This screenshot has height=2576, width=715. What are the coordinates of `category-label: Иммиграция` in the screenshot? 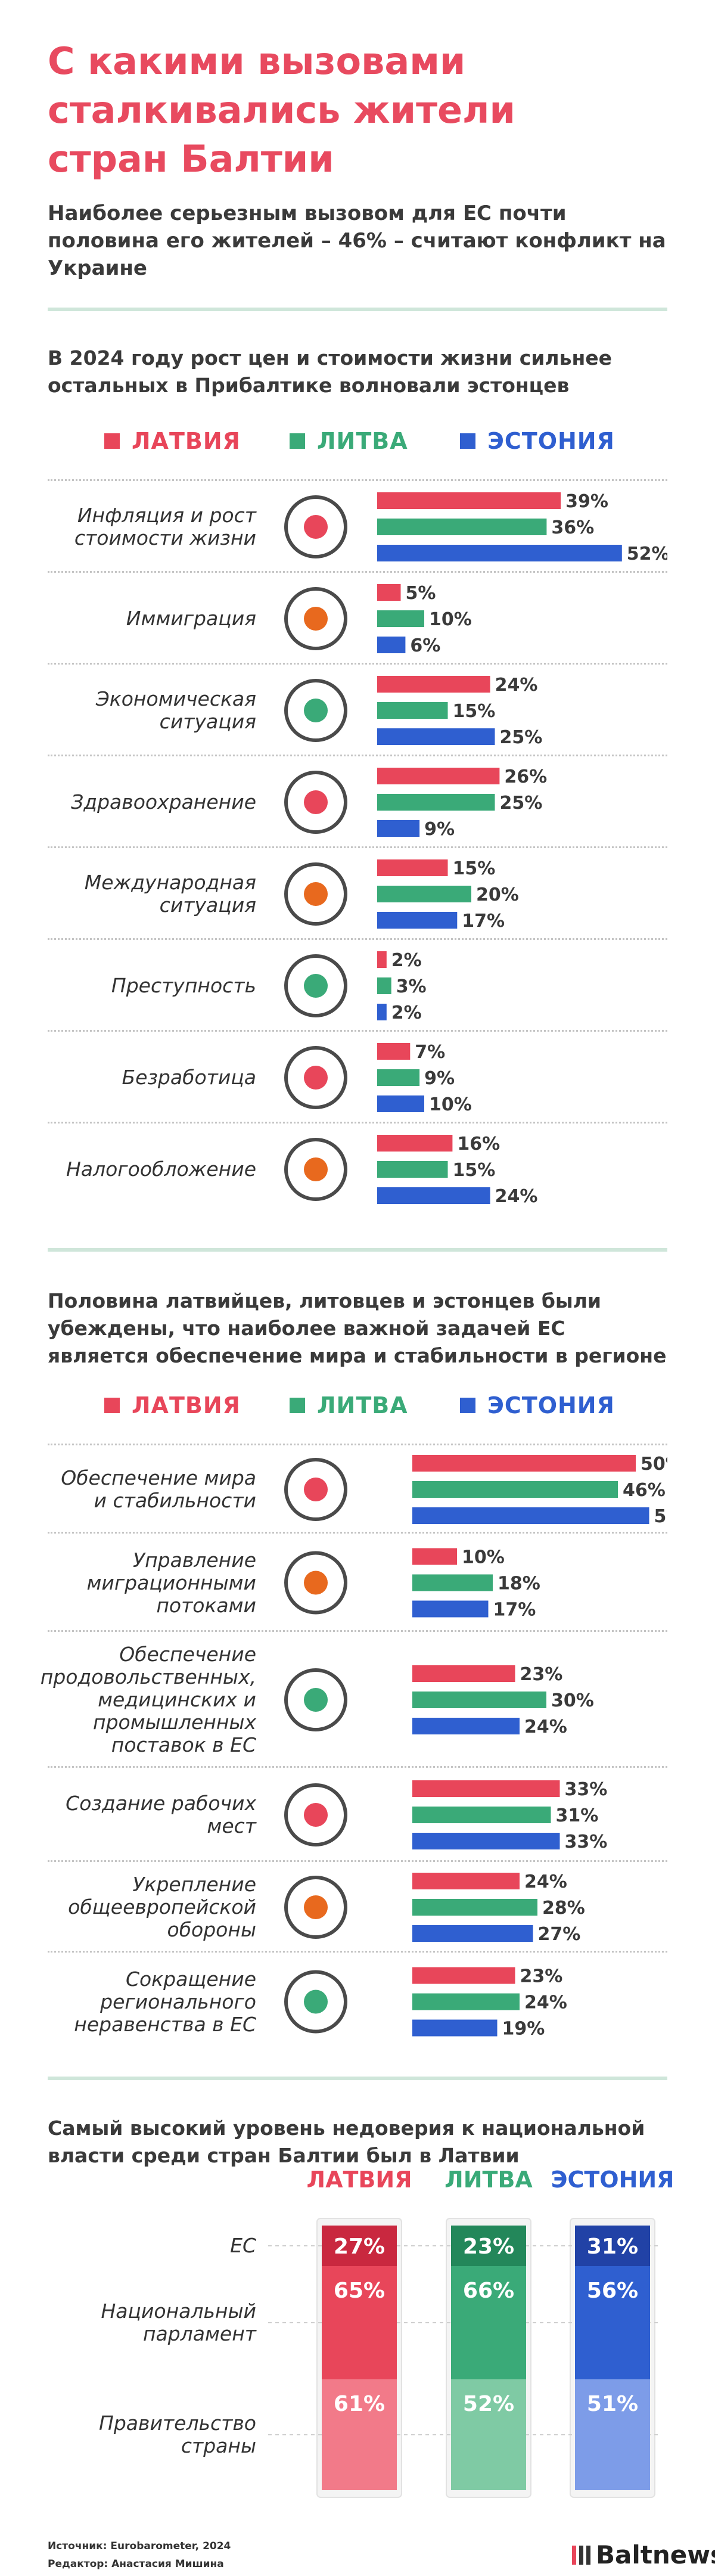 It's located at (191, 619).